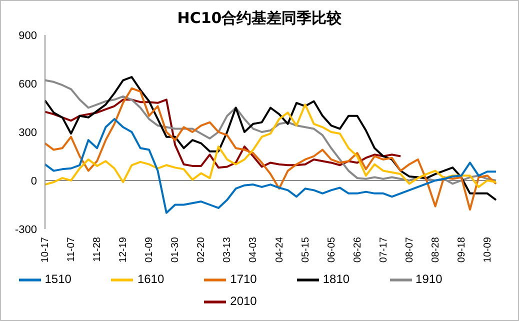  Describe the element at coordinates (254, 249) in the screenshot. I see `x-tick-label: 04-03` at that location.